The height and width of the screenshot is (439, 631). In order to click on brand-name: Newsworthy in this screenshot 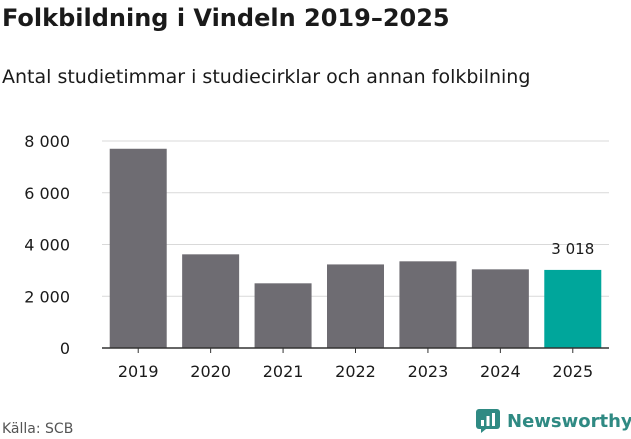, I will do `click(569, 421)`.